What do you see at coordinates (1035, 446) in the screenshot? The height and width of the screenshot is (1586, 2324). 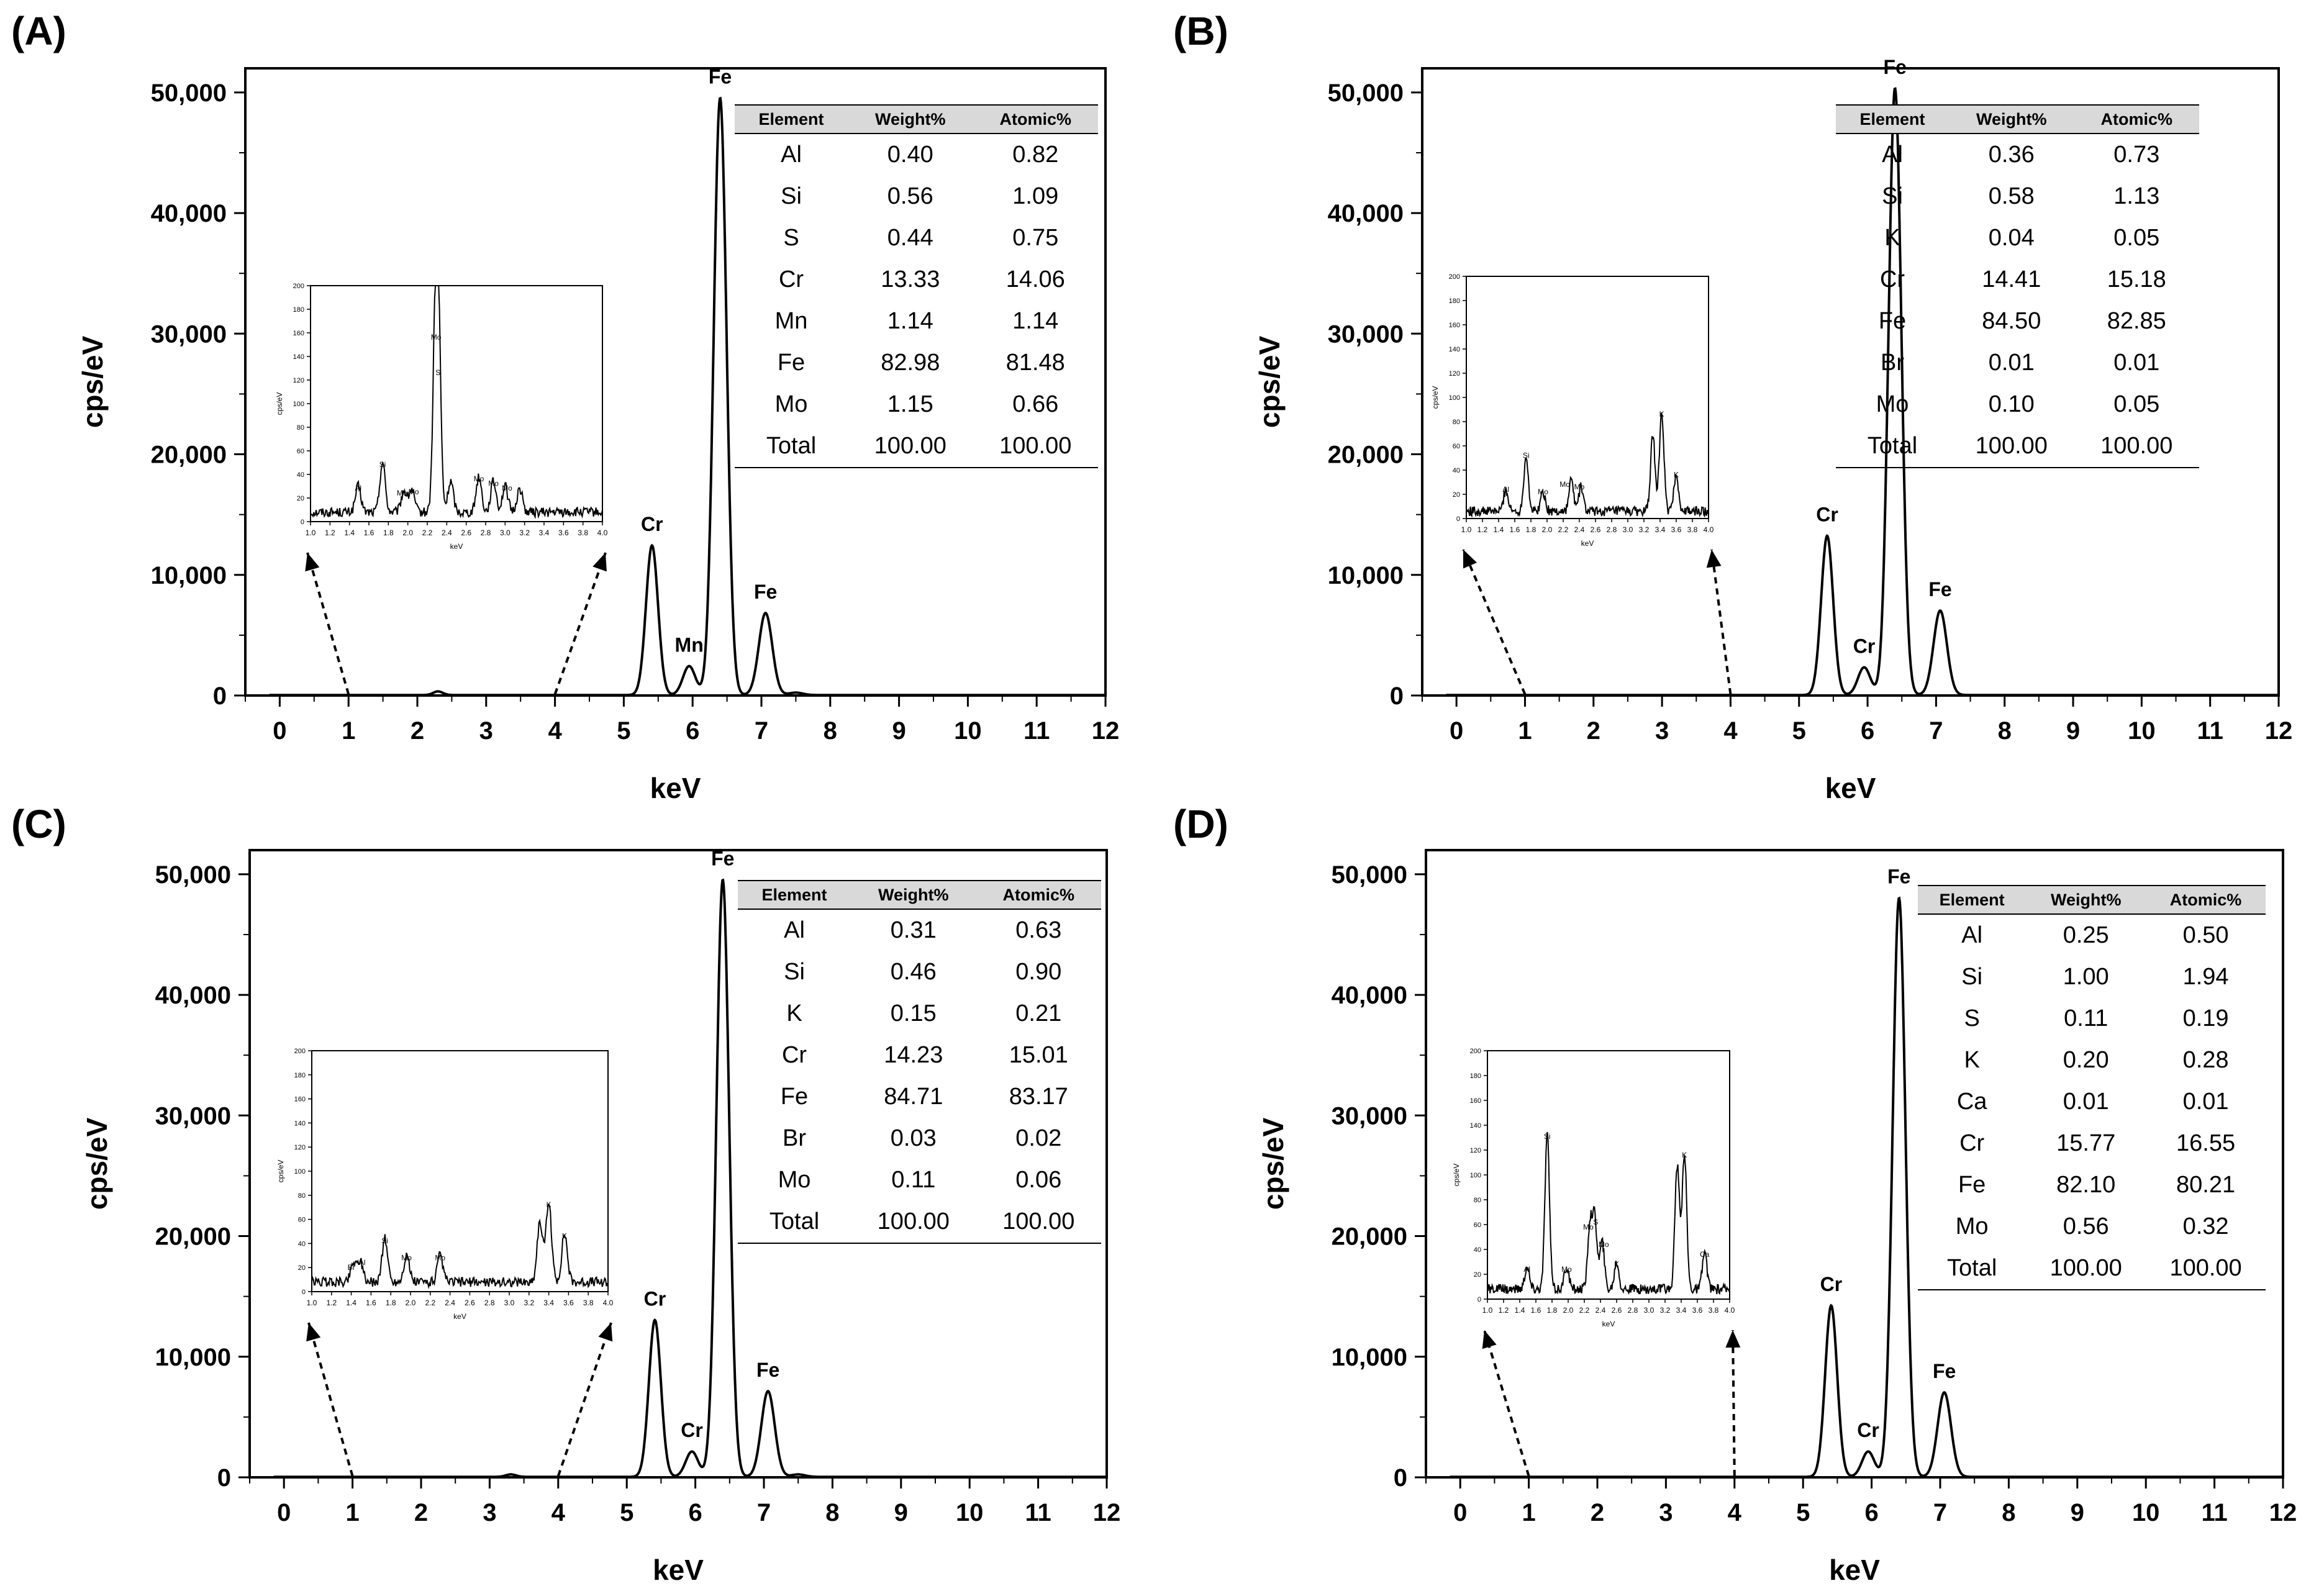 I see `table-cell: 100.00` at bounding box center [1035, 446].